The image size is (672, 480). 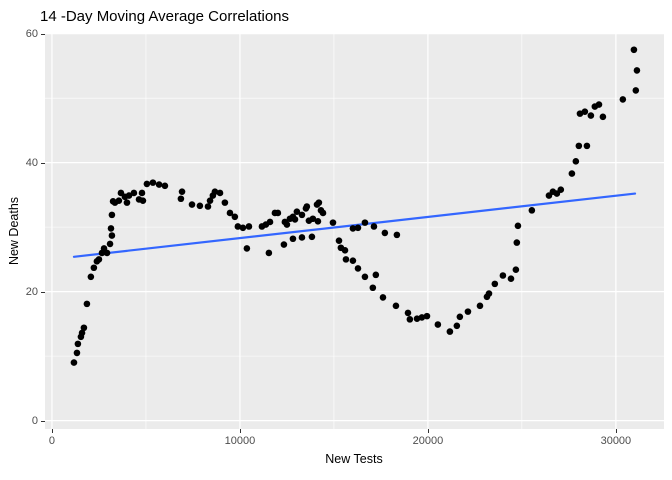 I want to click on trend-line, so click(x=354, y=225).